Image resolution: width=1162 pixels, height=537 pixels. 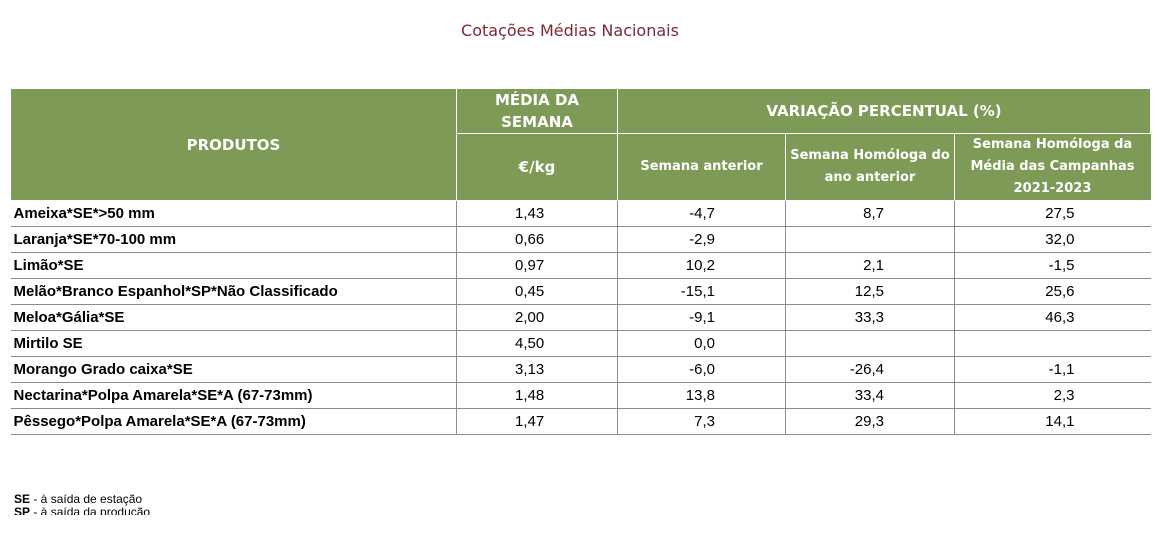 I want to click on legend-se: SE - à saída de estação, so click(x=78, y=499).